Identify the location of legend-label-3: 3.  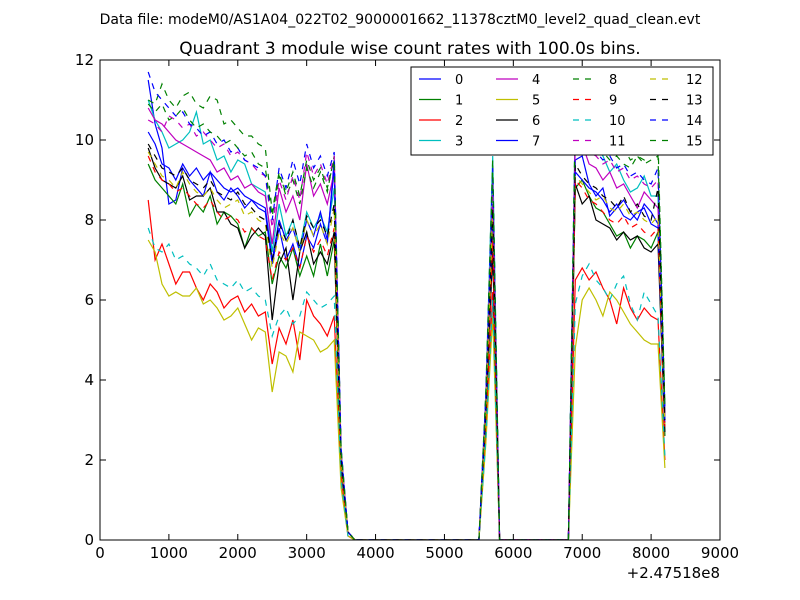
(459, 142).